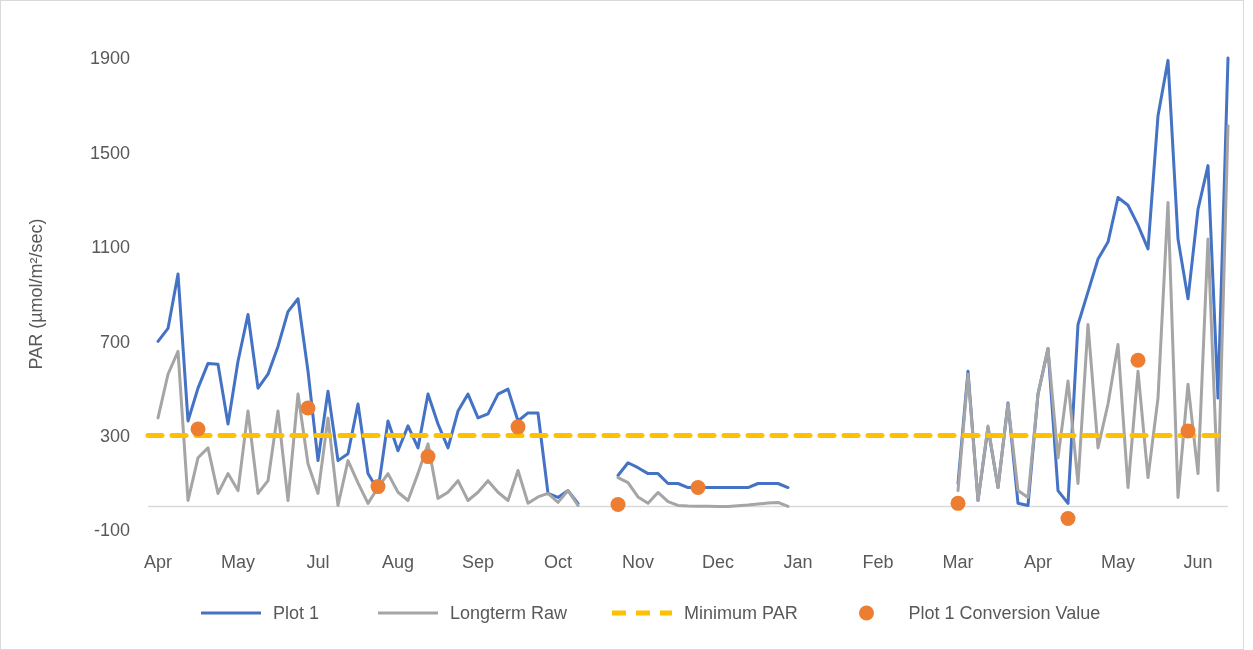 Image resolution: width=1253 pixels, height=650 pixels. Describe the element at coordinates (1004, 613) in the screenshot. I see `legend-label: Plot 1 Conversion Value` at that location.